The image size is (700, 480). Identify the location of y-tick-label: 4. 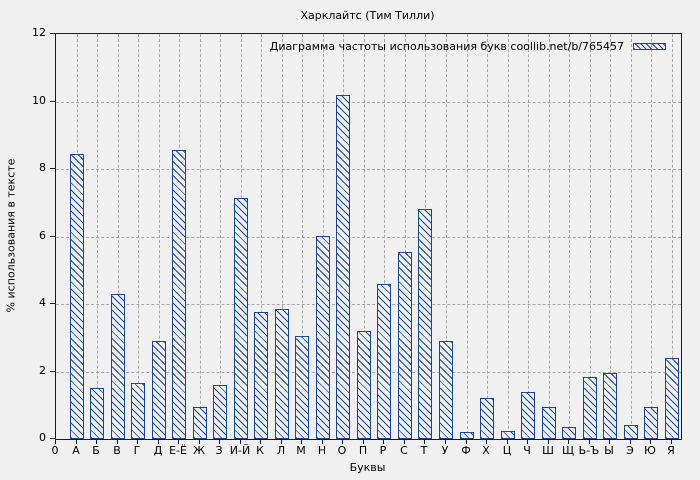
(42, 302).